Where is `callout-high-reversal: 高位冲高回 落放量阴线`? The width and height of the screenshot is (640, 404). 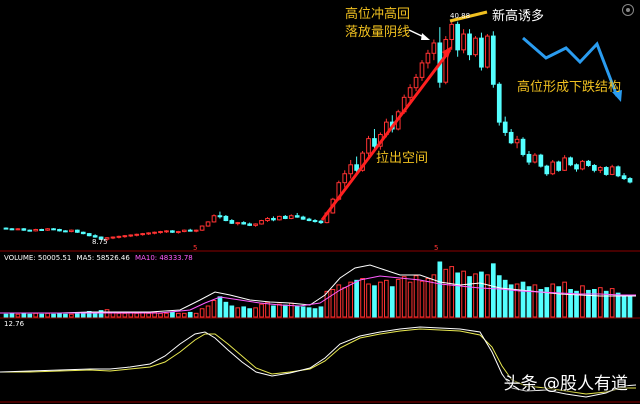
callout-high-reversal: 高位冲高回 落放量阴线 is located at coordinates (377, 24).